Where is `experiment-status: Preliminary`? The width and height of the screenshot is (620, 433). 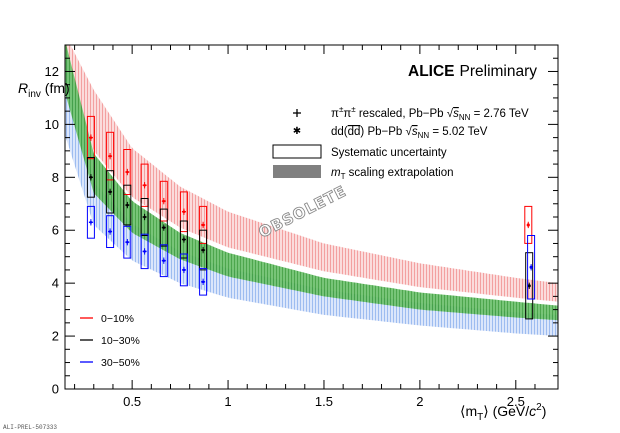 experiment-status: Preliminary is located at coordinates (499, 71).